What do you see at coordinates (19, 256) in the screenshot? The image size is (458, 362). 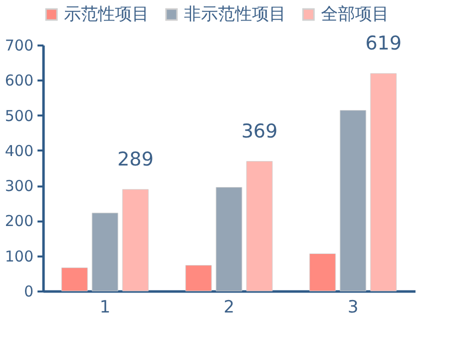 I see `y-tick-label: 100` at bounding box center [19, 256].